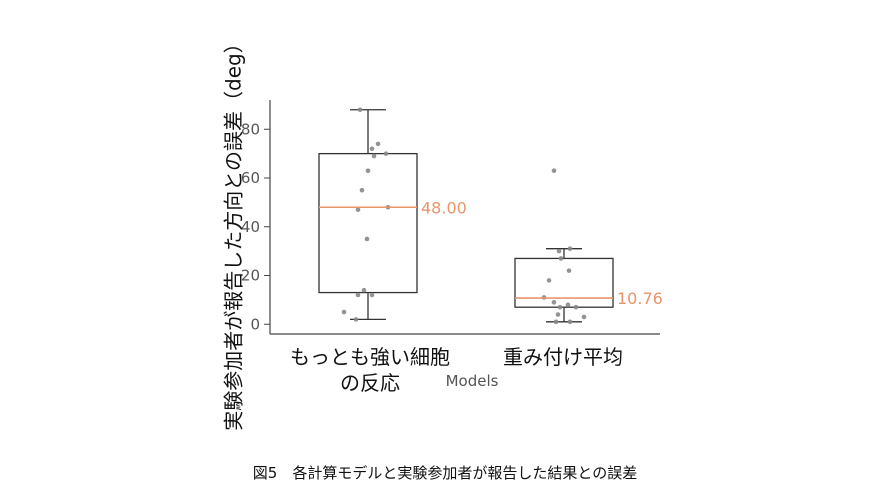 The width and height of the screenshot is (890, 500). Describe the element at coordinates (250, 276) in the screenshot. I see `y-tick-label: 20` at that location.